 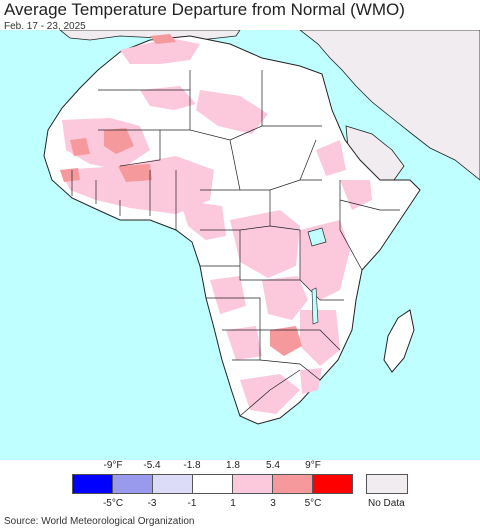 I want to click on legend-c-label: -3, so click(x=152, y=503).